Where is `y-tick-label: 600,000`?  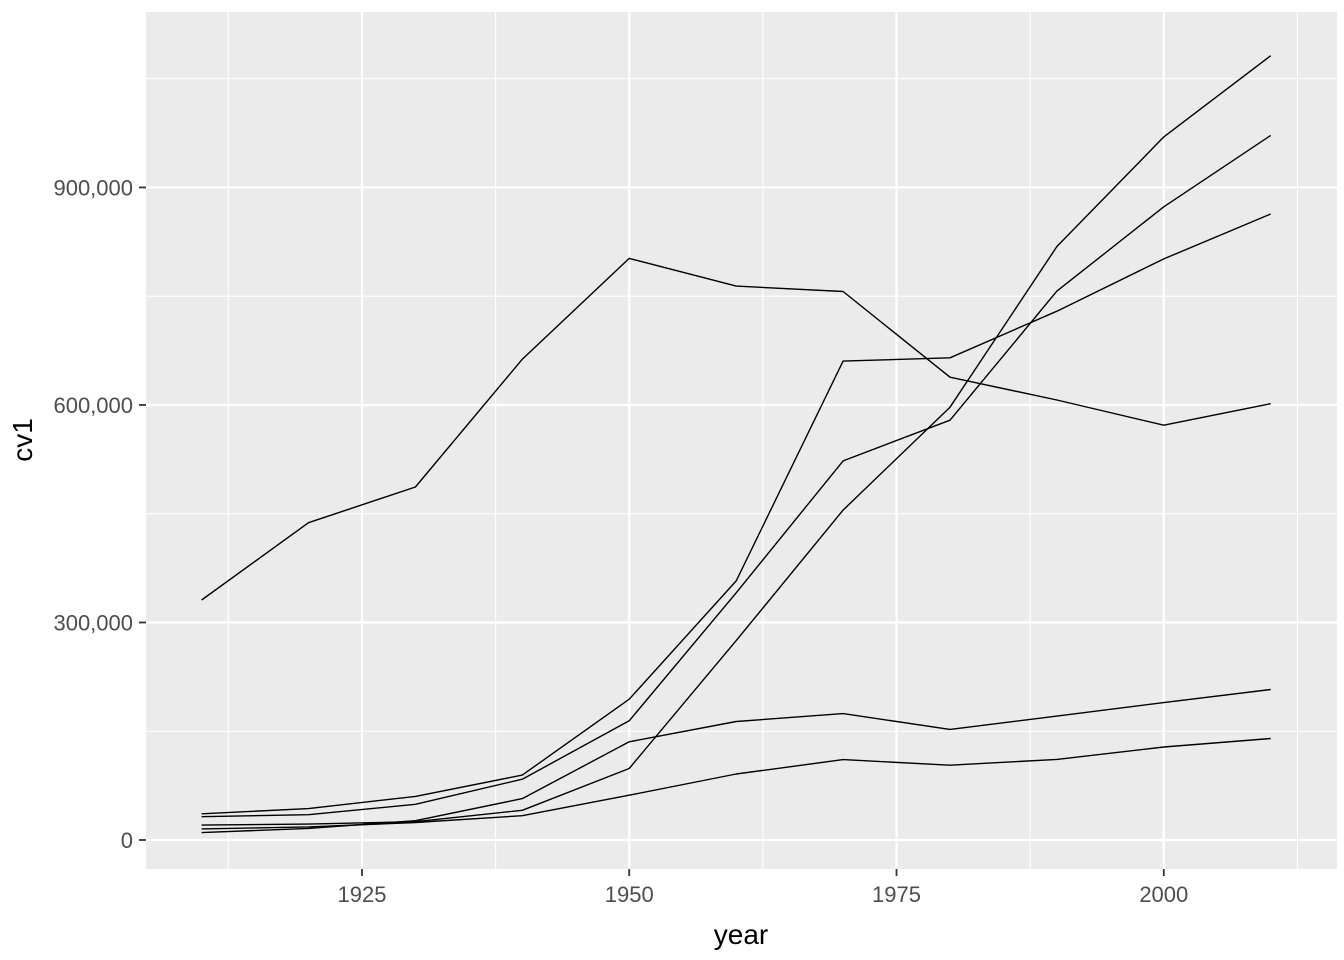 y-tick-label: 600,000 is located at coordinates (93, 405).